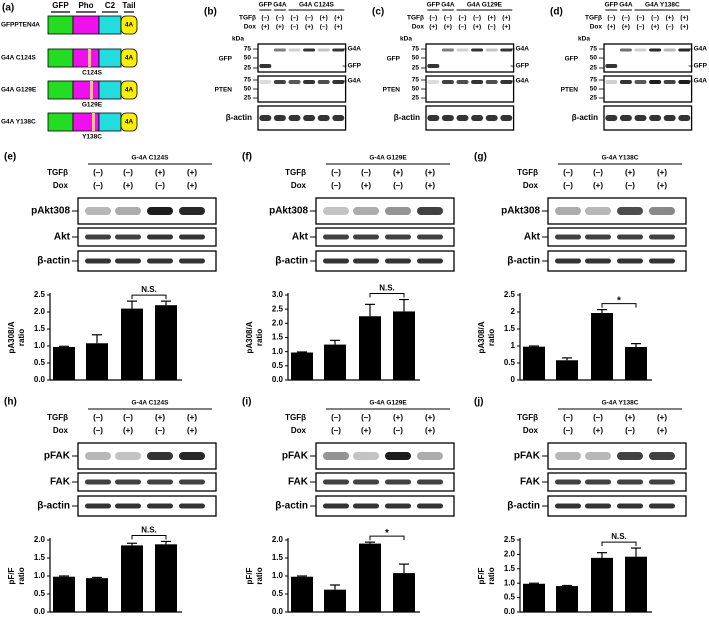  Describe the element at coordinates (129, 25) in the screenshot. I see `tail-box` at that location.